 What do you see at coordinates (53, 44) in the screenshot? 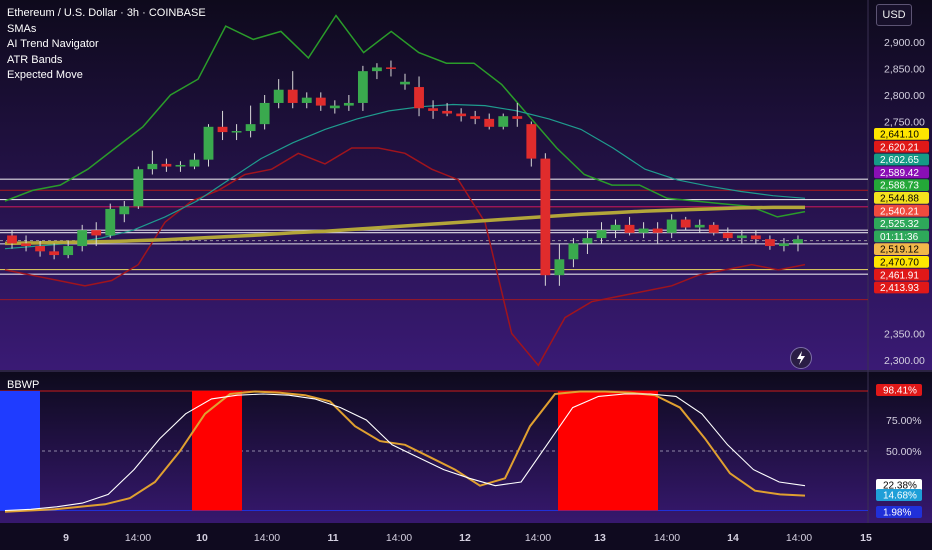
I see `indicator-ai-trend-navigator: AI Trend Navigator` at bounding box center [53, 44].